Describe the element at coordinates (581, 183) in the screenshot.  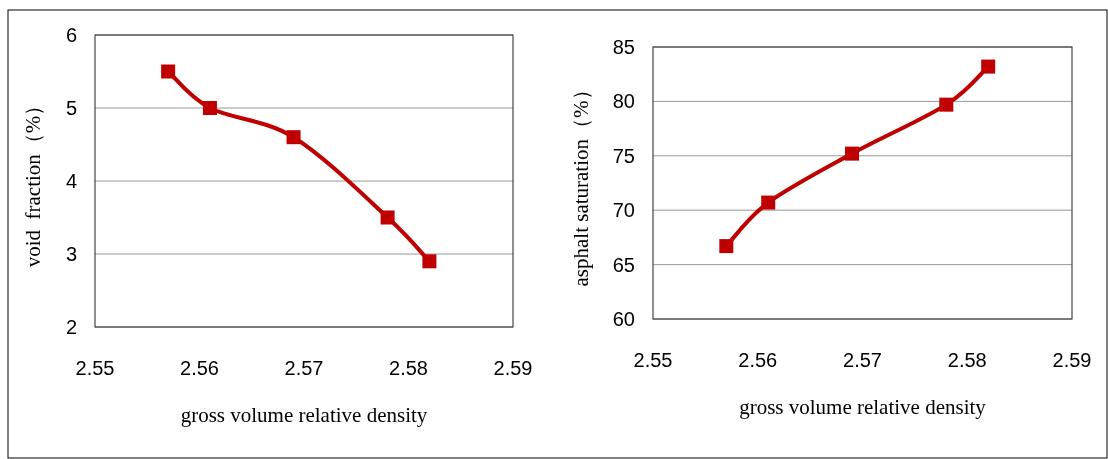
I see `y-axis-title: asphalt saturation（%）` at that location.